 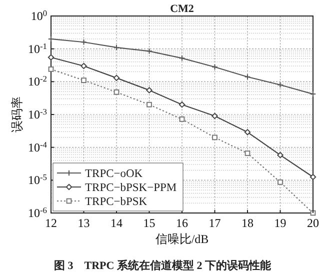 I want to click on x-tick-label: 20, so click(x=313, y=223).